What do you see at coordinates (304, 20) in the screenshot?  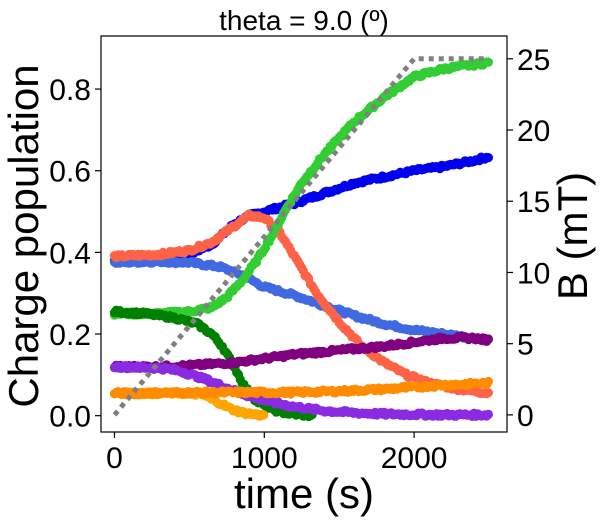 I see `chart-title: theta = 9.0 (º)` at bounding box center [304, 20].